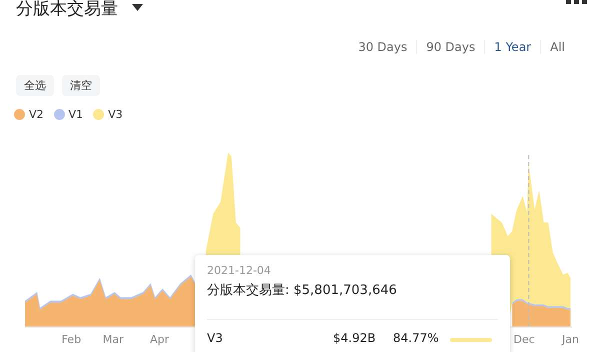 The width and height of the screenshot is (600, 352). I want to click on text: 全选, so click(35, 85).